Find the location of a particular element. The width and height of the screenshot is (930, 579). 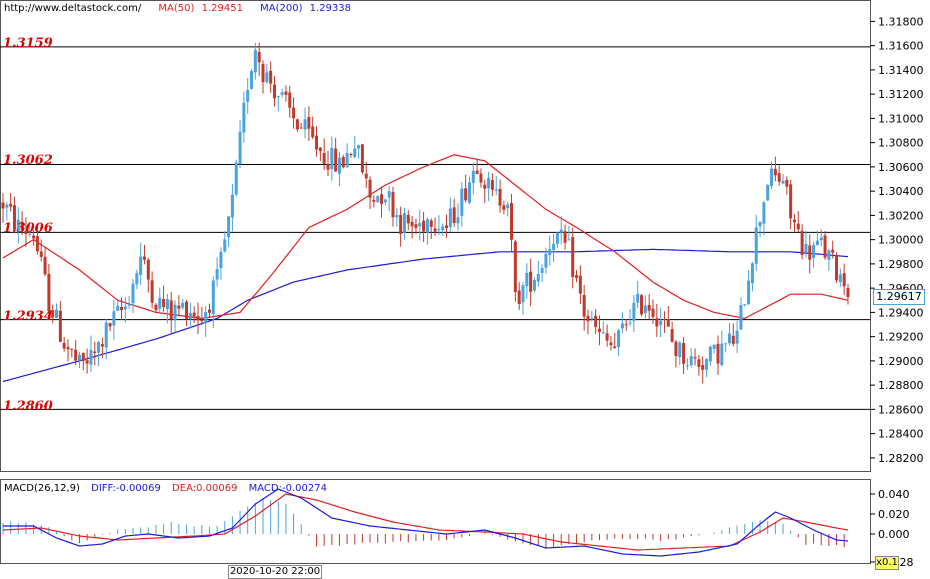

level-label-5: 1.2860 is located at coordinates (28, 406).